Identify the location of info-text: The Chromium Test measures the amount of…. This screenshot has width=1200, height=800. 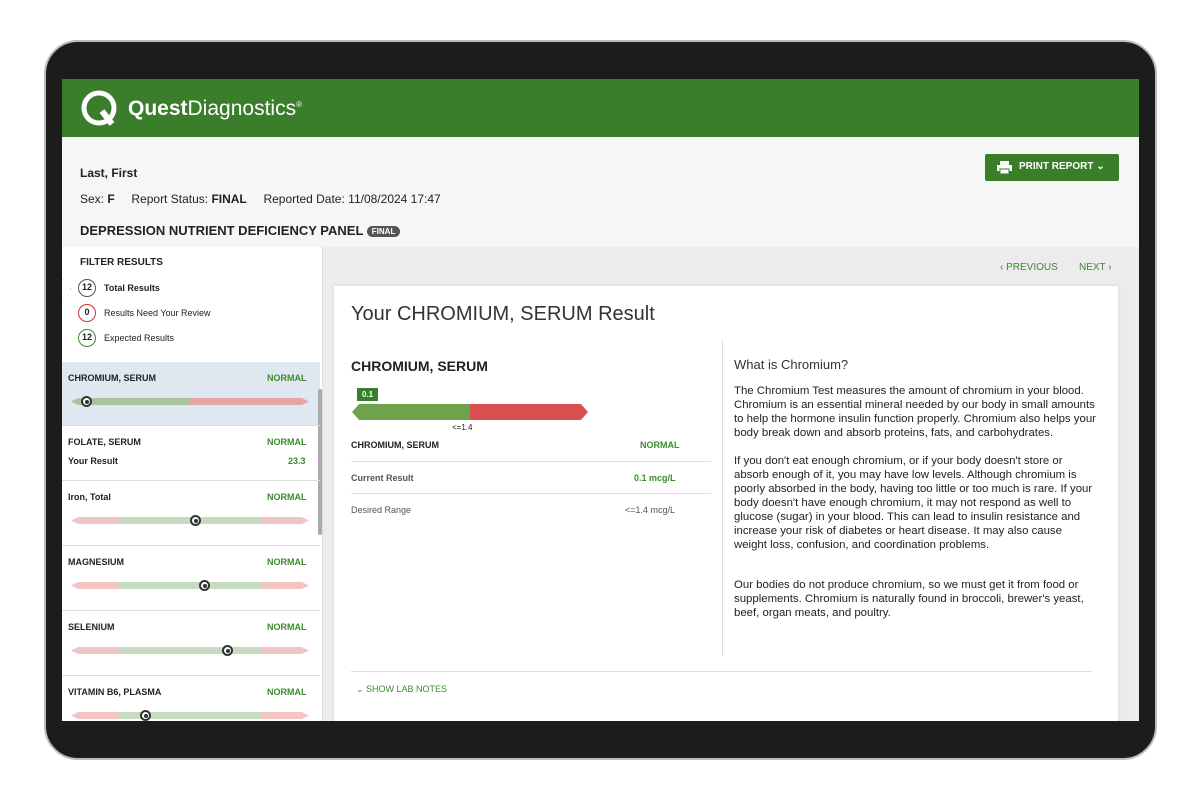
(915, 509).